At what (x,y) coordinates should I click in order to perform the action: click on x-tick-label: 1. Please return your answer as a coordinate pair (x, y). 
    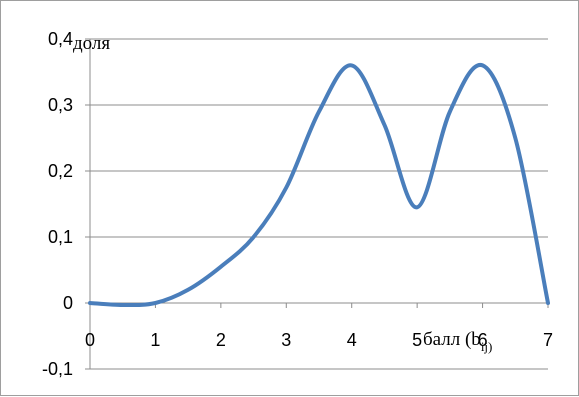
    Looking at the image, I should click on (155, 340).